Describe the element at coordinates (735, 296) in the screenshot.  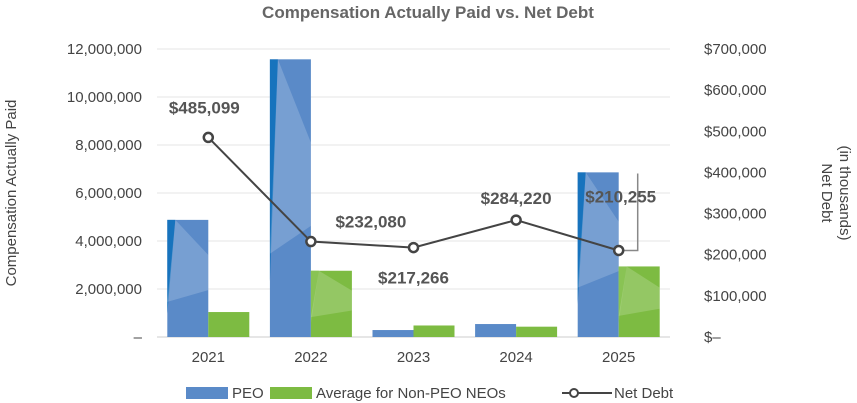
I see `y2-tick-label: $100,000` at that location.